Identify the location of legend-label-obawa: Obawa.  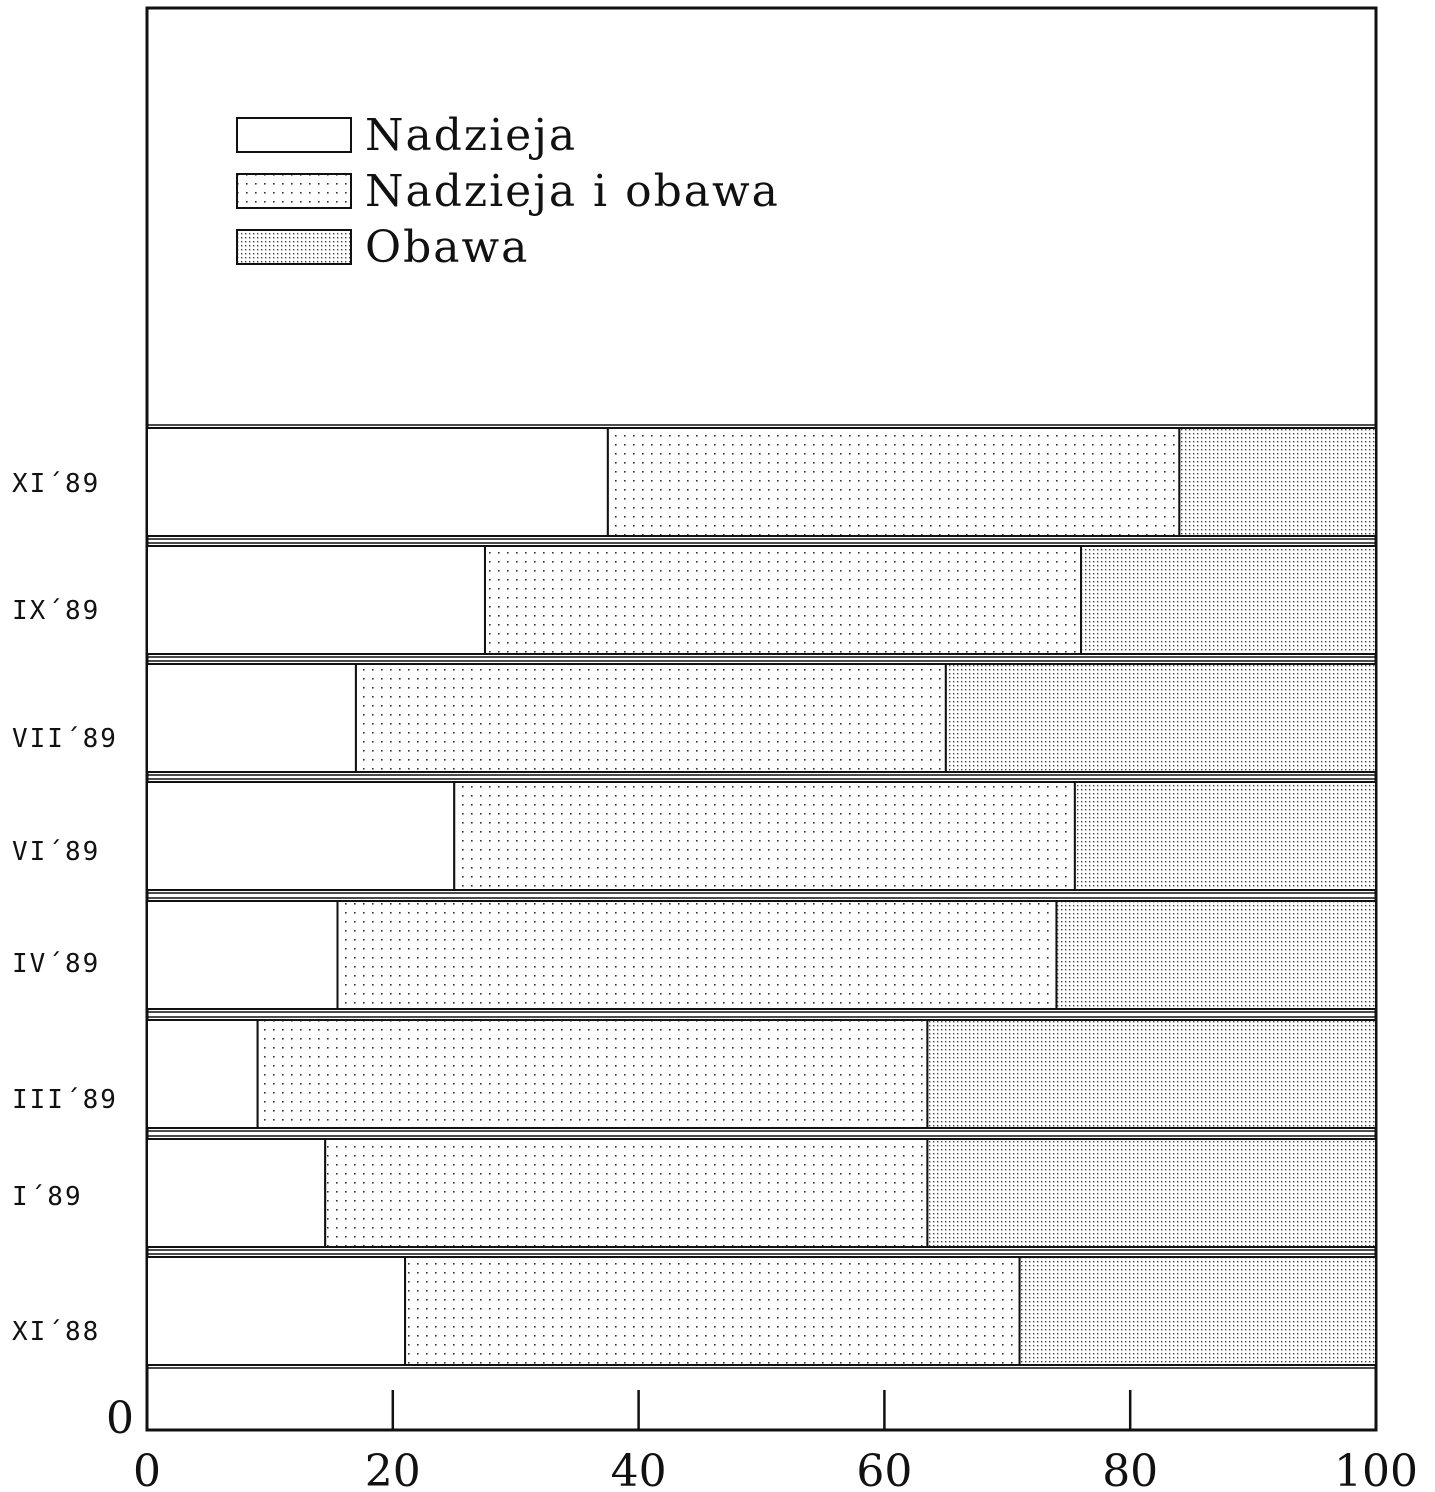
(447, 247).